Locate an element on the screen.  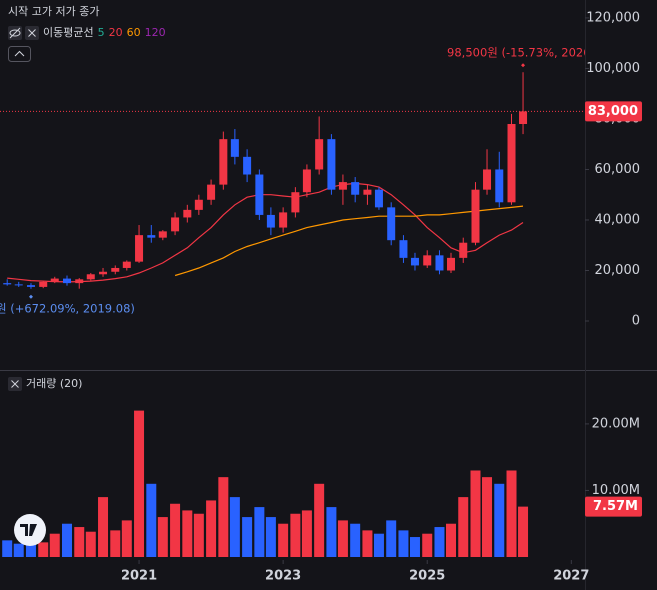
volume-tick-label: 20.00M is located at coordinates (616, 423).